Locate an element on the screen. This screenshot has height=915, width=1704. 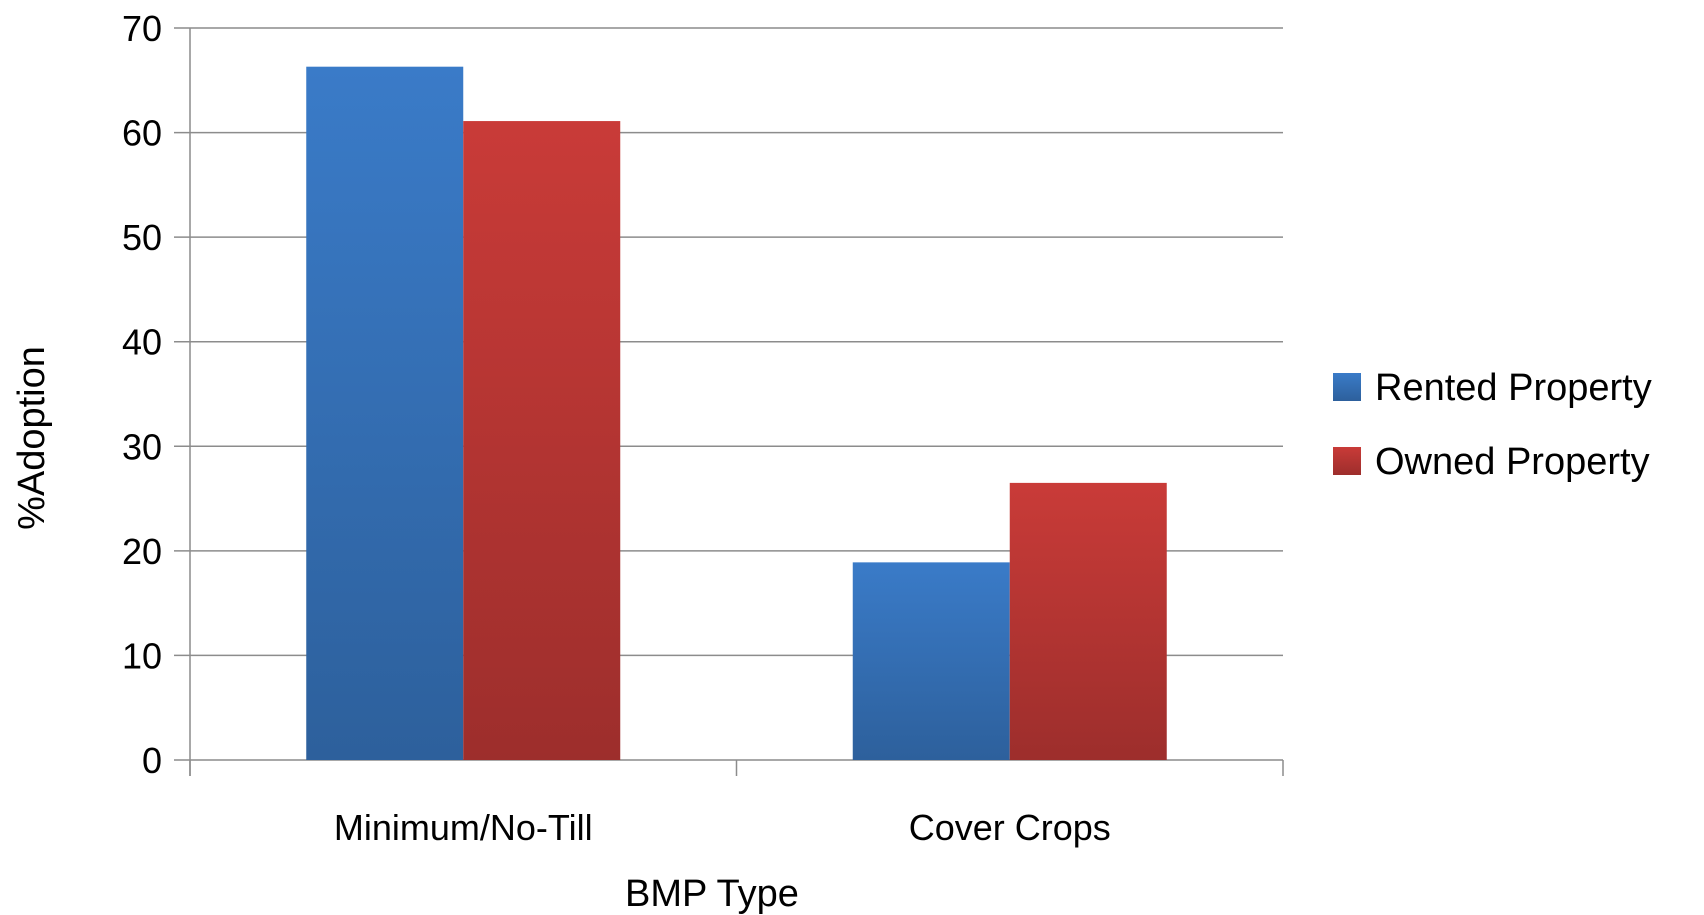
y-tick-label: 70 is located at coordinates (142, 28).